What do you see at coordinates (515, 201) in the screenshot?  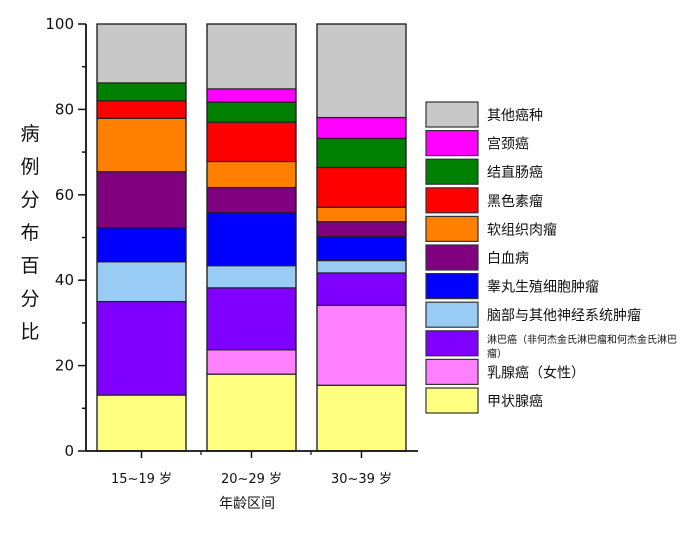 I see `legend-label: 黑色素瘤` at bounding box center [515, 201].